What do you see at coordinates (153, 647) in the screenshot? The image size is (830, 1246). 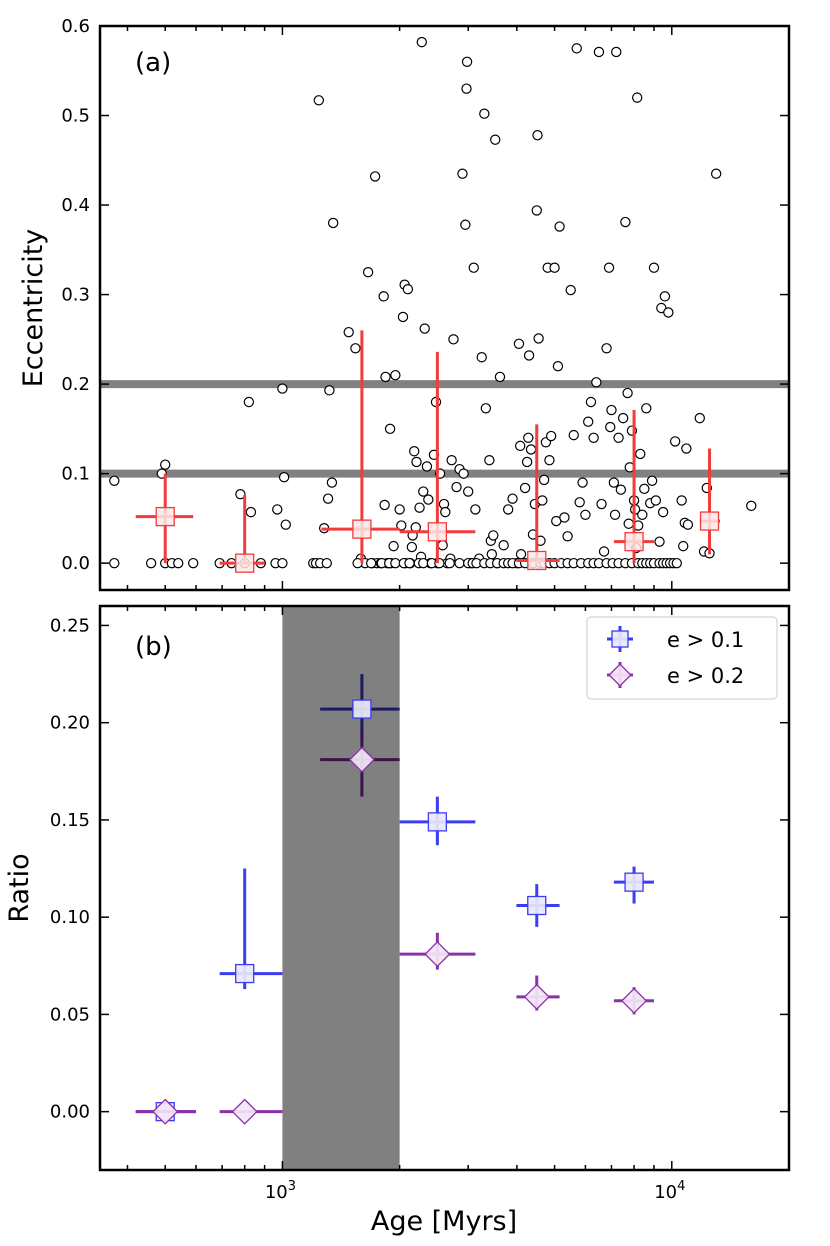 I see `panel-b-label: (b)` at bounding box center [153, 647].